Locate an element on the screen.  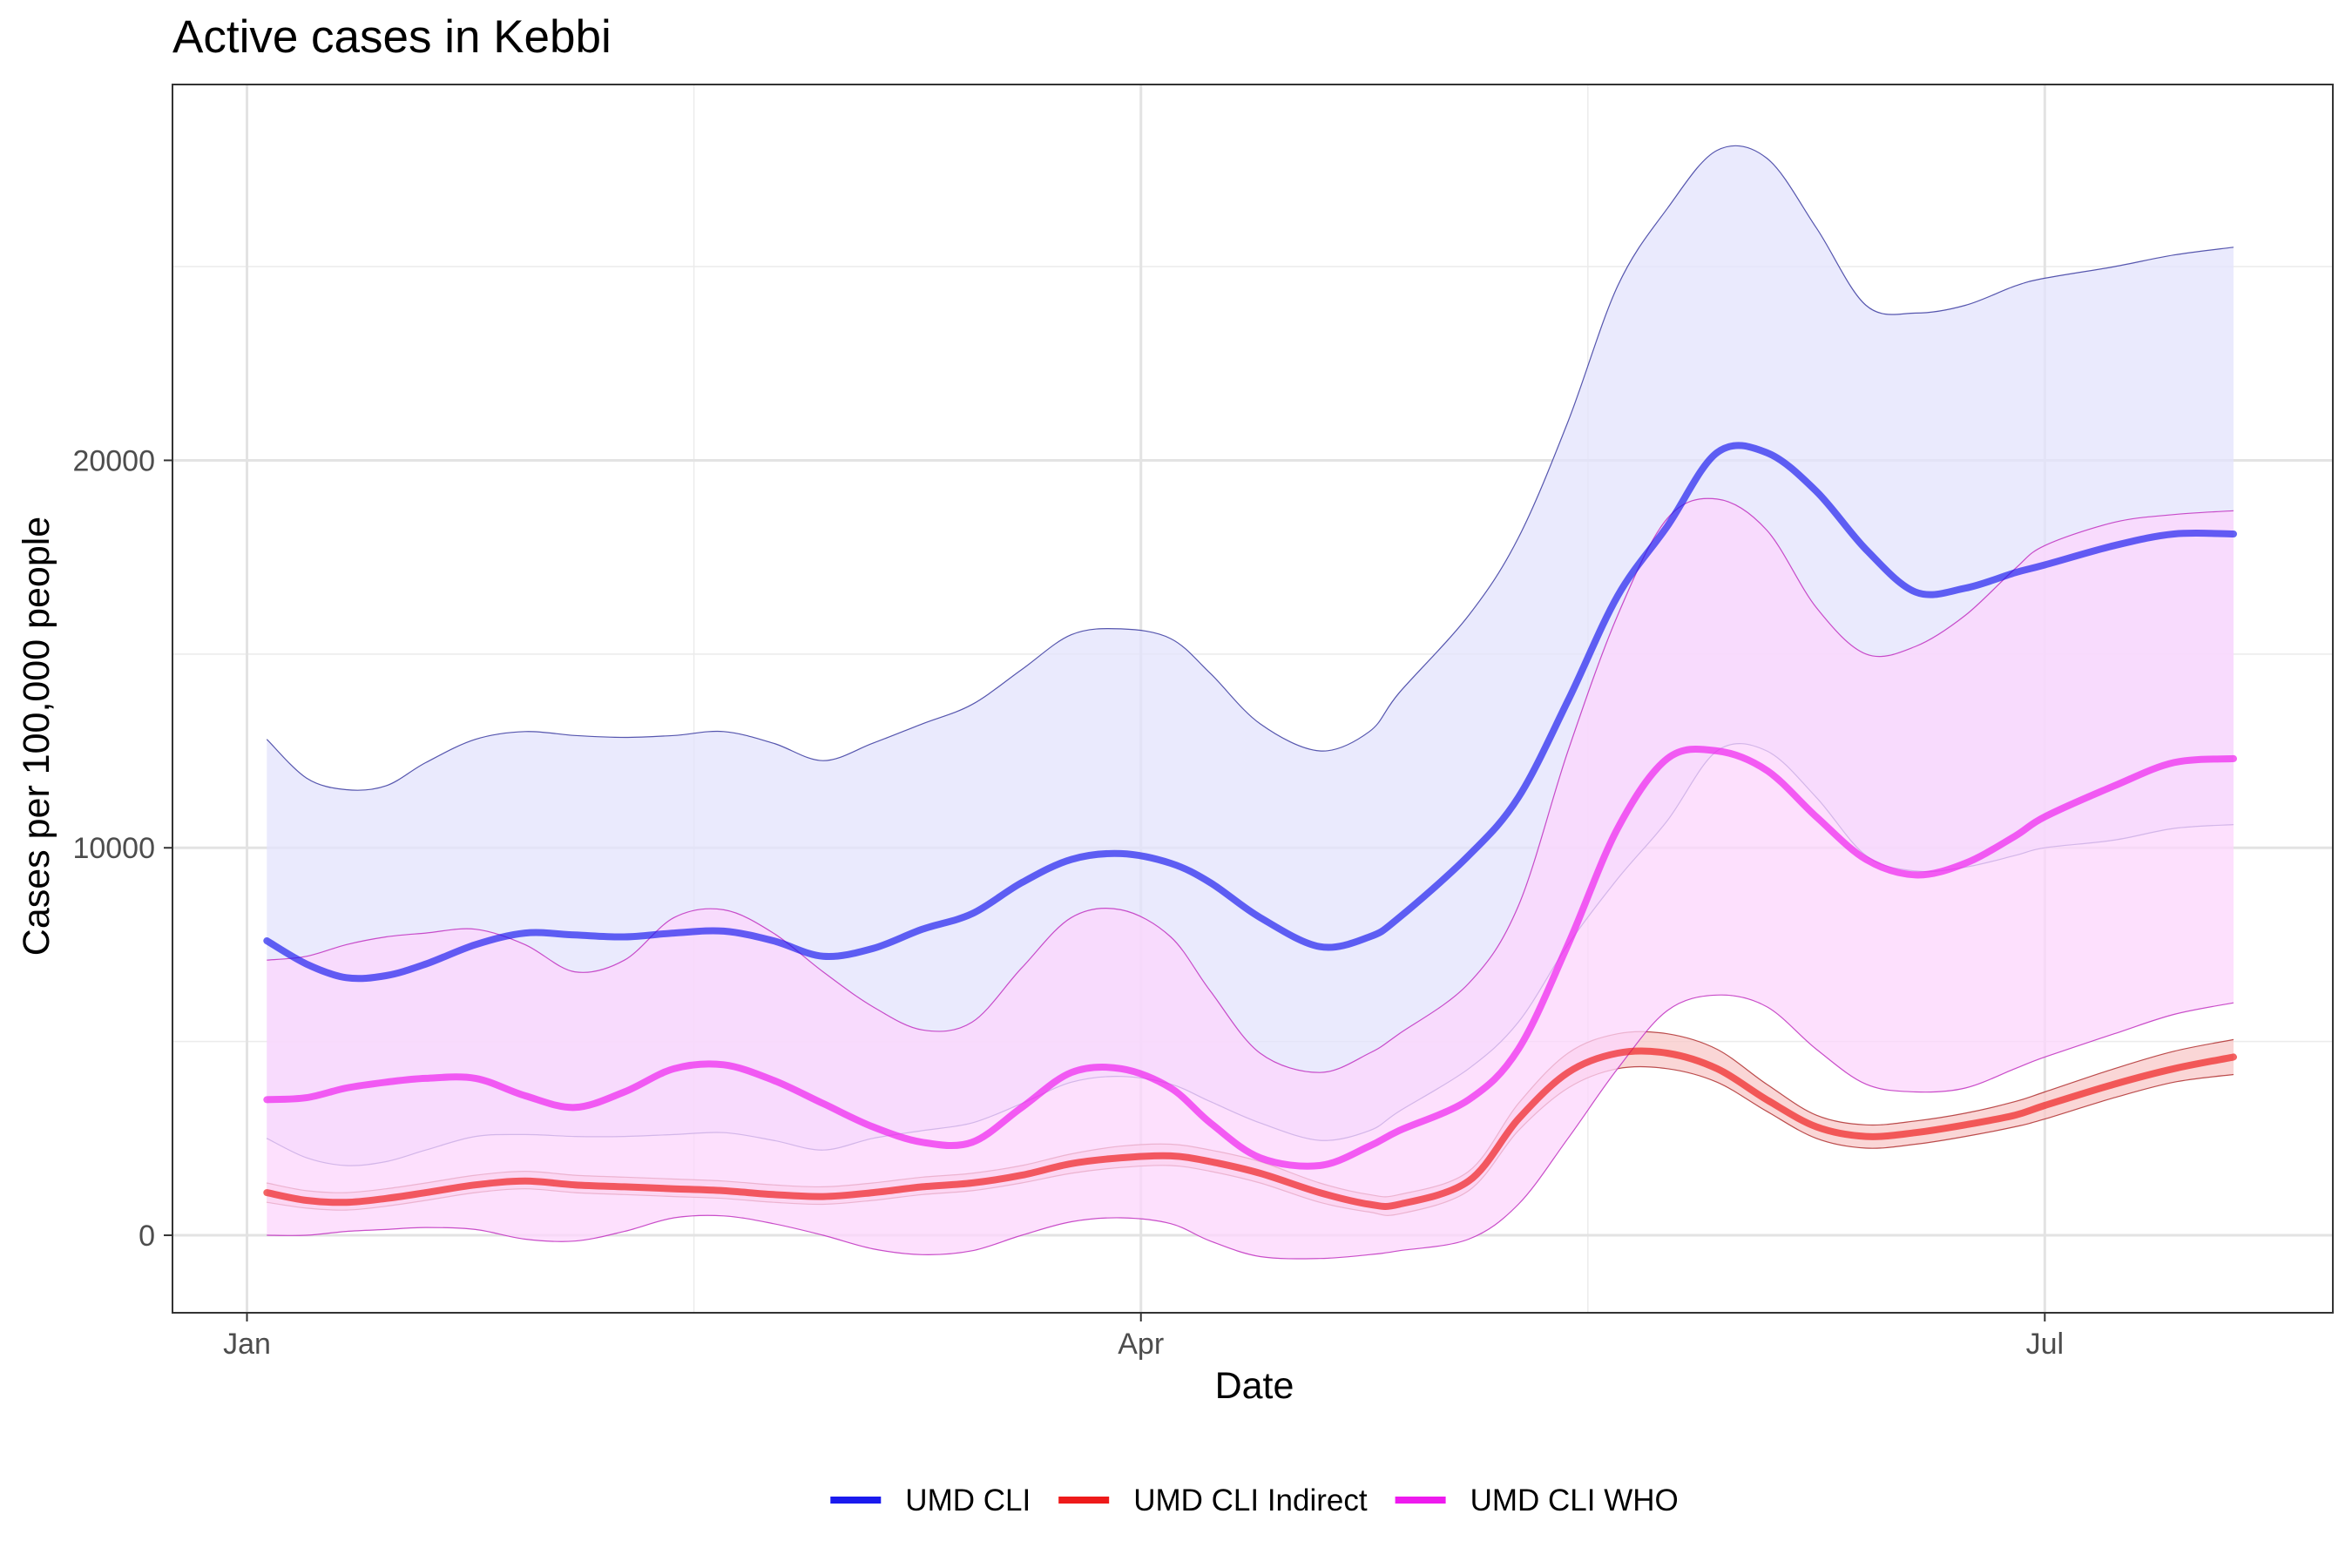
legend: UMD CLI UMD CLI Indirect UMD CLI WHO is located at coordinates (1254, 1500).